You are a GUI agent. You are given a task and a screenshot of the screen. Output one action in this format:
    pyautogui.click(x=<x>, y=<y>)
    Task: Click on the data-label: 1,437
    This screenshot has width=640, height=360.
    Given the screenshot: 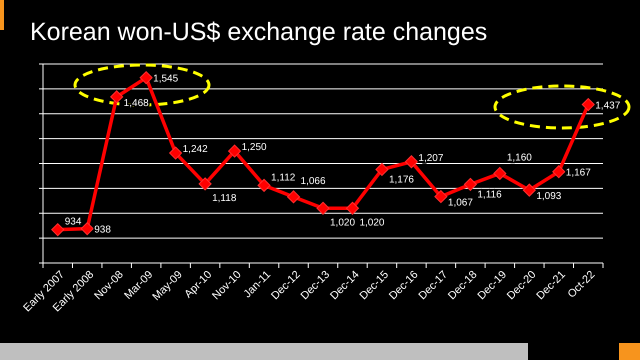 What is the action you would take?
    pyautogui.click(x=608, y=106)
    